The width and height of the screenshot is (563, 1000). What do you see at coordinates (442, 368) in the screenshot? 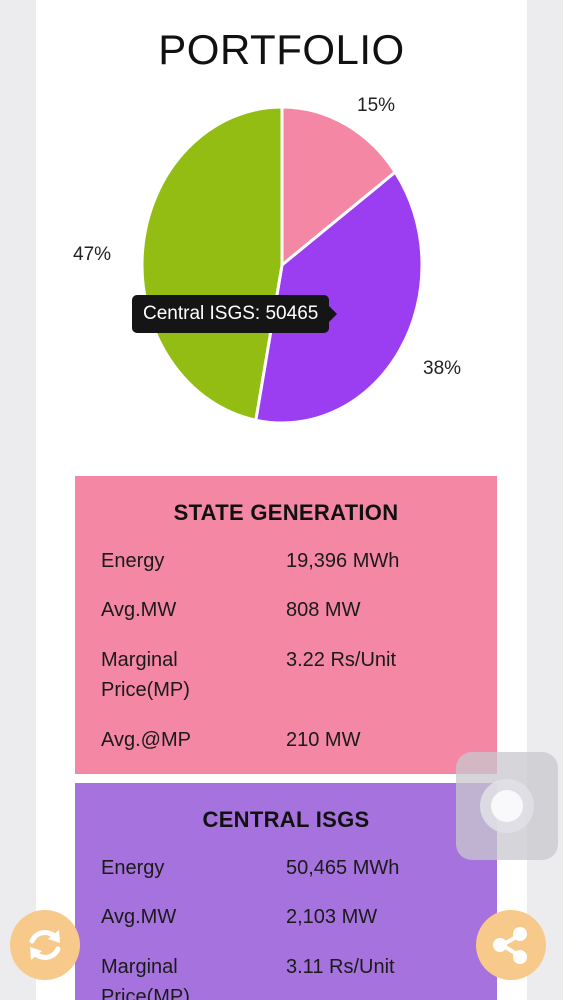
I see `pie-label-38: 38%` at bounding box center [442, 368].